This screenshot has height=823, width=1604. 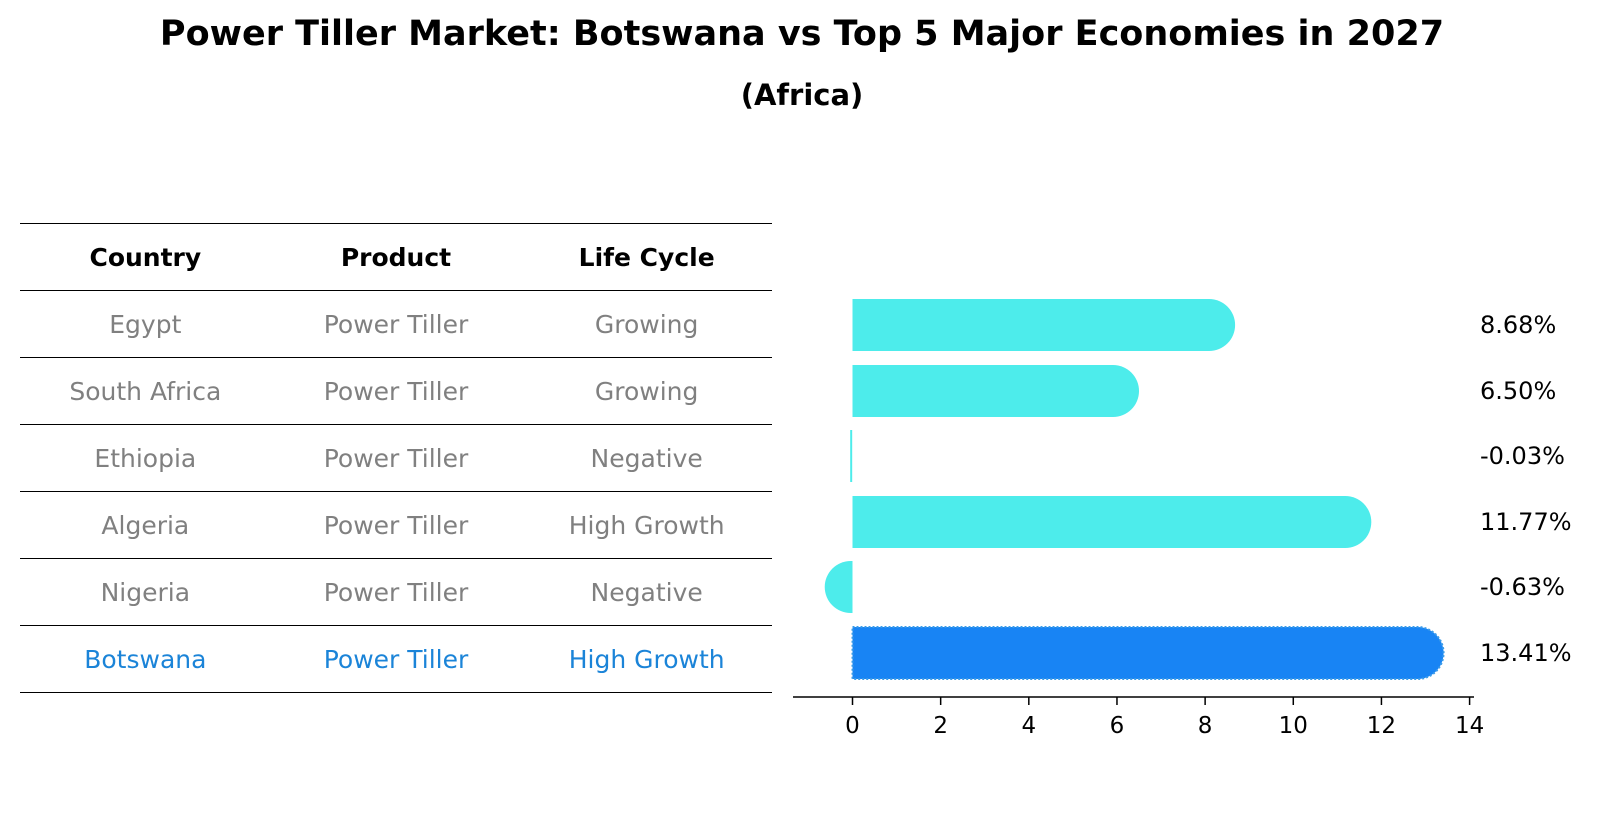 I want to click on table-row: Egypt Power Tiller Growing, so click(x=396, y=324).